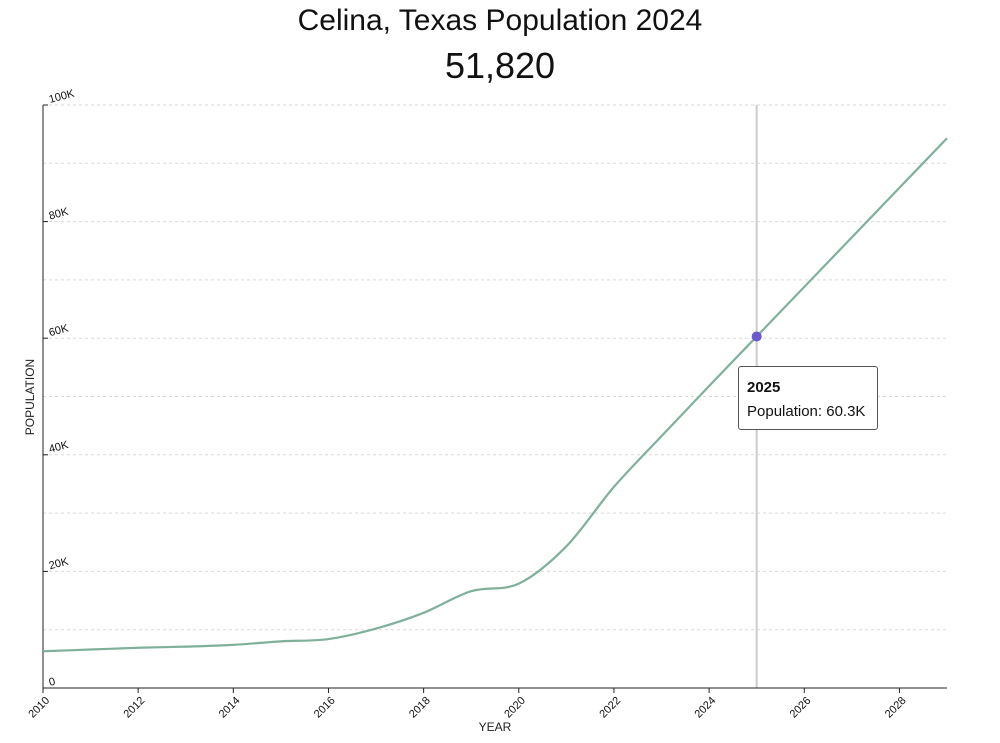  Describe the element at coordinates (764, 387) in the screenshot. I see `tooltip-year: 2025` at that location.